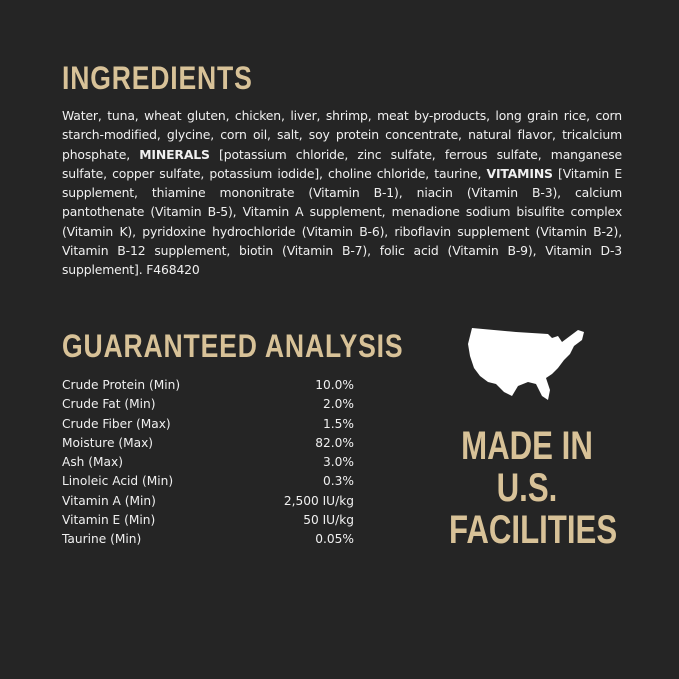  Describe the element at coordinates (116, 423) in the screenshot. I see `nutrient-label: Crude Fiber (Max)` at that location.